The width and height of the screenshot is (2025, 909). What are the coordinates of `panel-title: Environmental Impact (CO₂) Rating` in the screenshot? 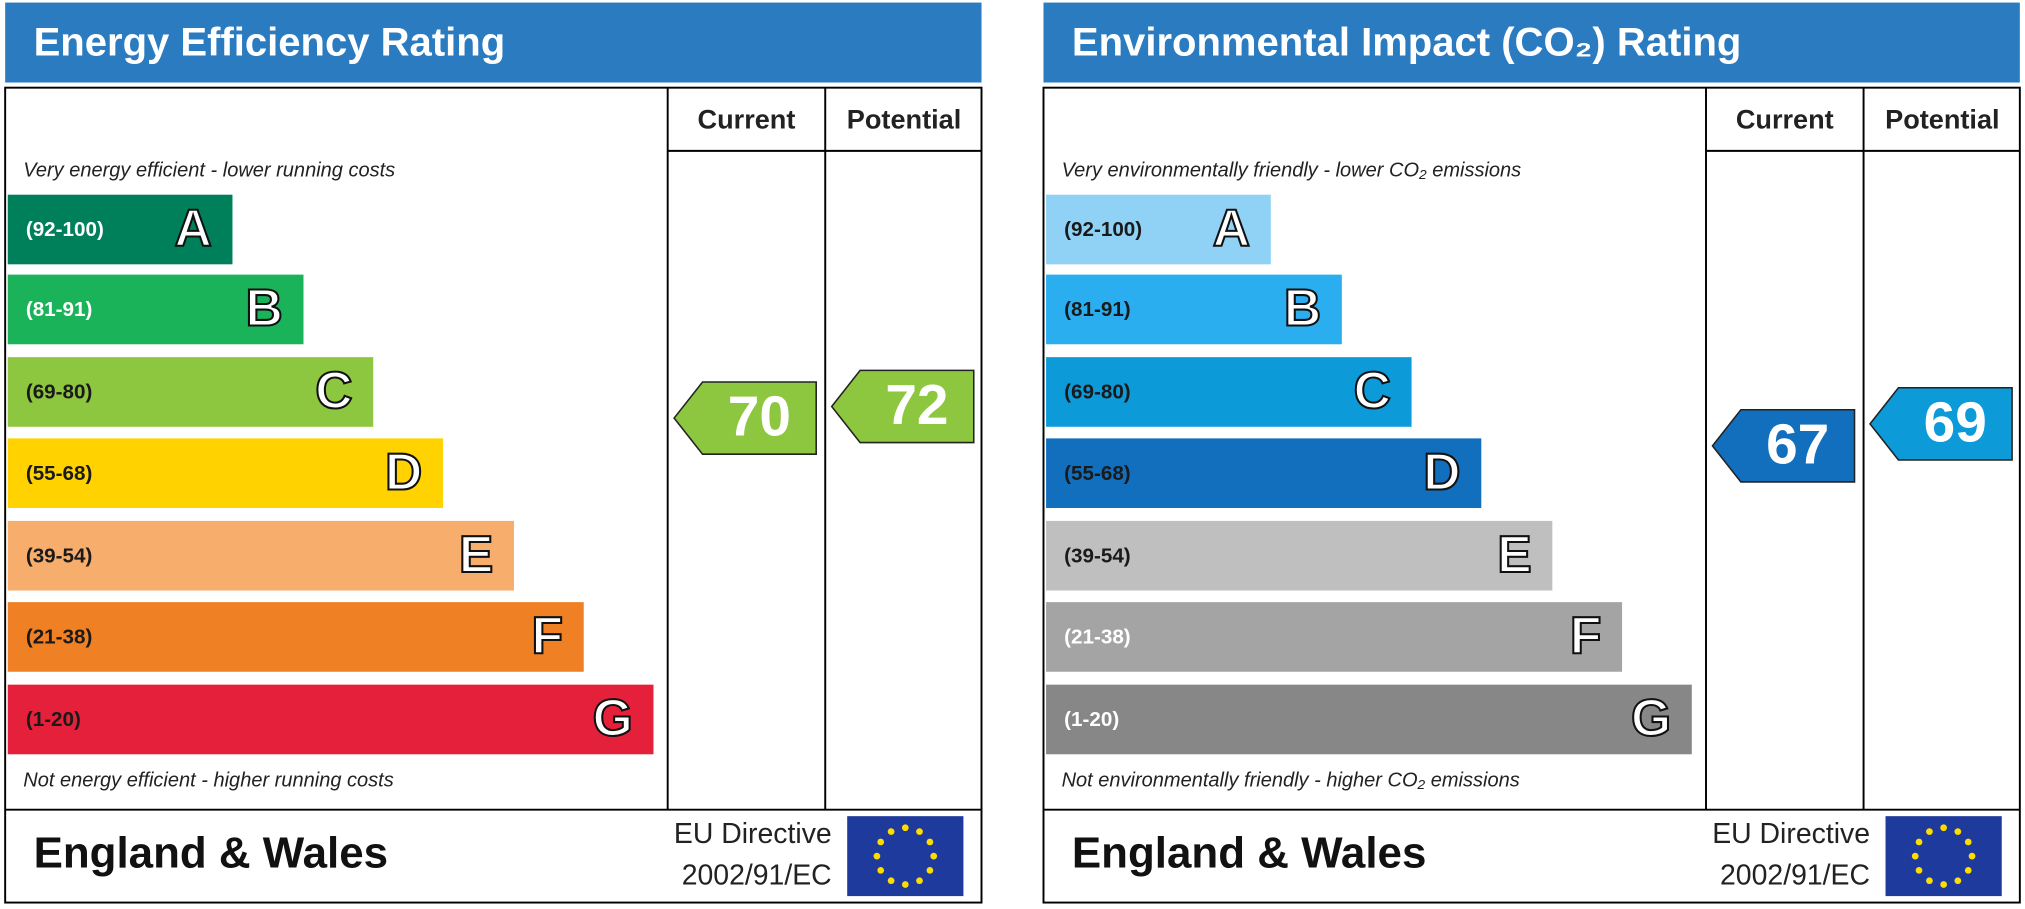 It's located at (1406, 43).